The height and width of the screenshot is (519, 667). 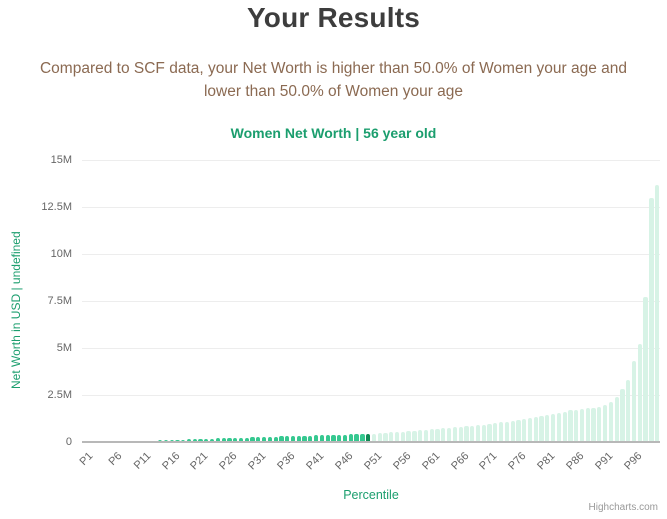 What do you see at coordinates (194, 440) in the screenshot?
I see `bar-P20` at bounding box center [194, 440].